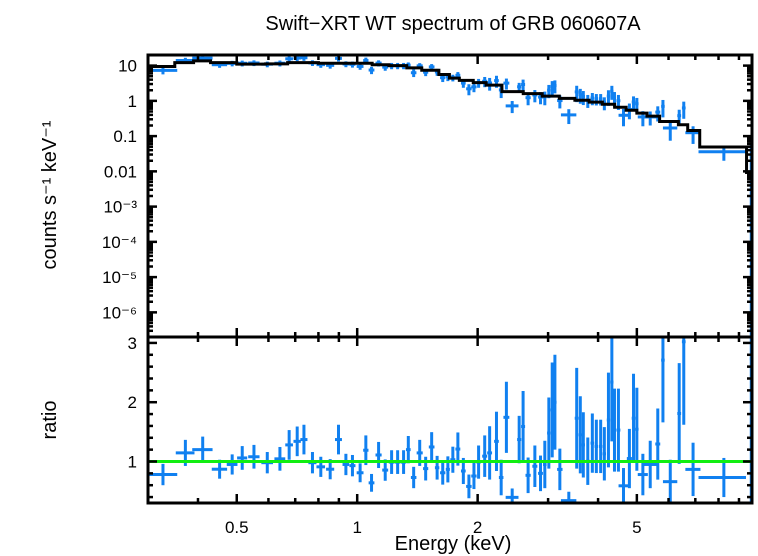 The image size is (758, 556). What do you see at coordinates (125, 136) in the screenshot?
I see `y-tick-label-spectrum: 0.1` at bounding box center [125, 136].